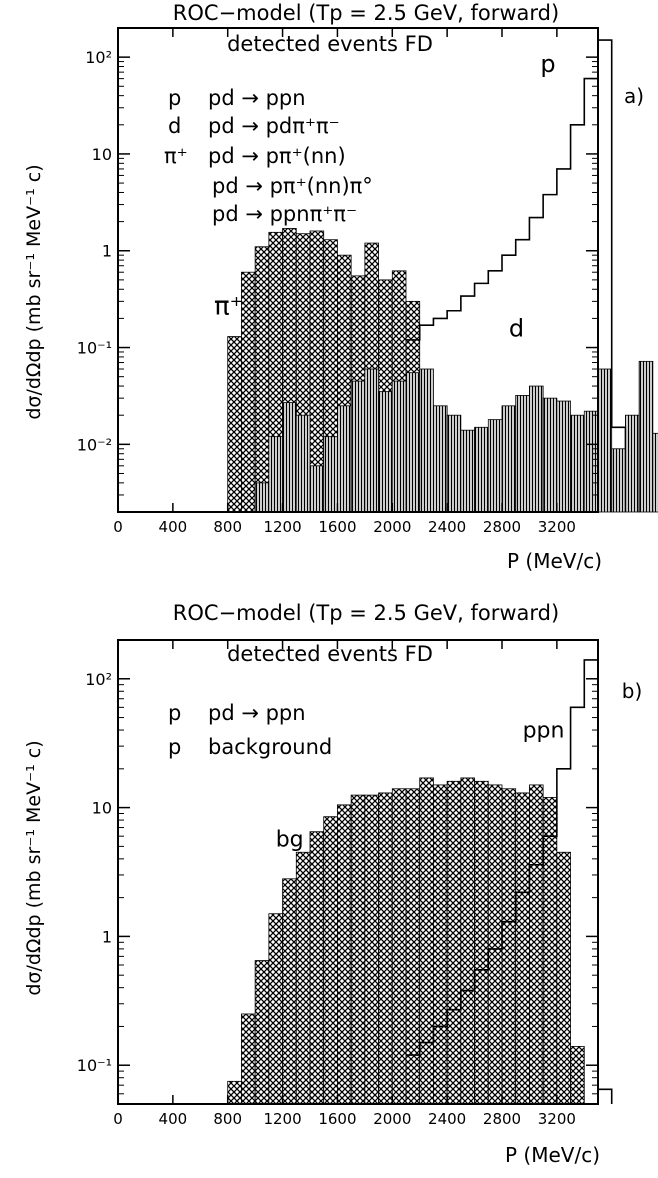 Image resolution: width=658 pixels, height=1178 pixels. What do you see at coordinates (547, 64) in the screenshot?
I see `annotation-p: p` at bounding box center [547, 64].